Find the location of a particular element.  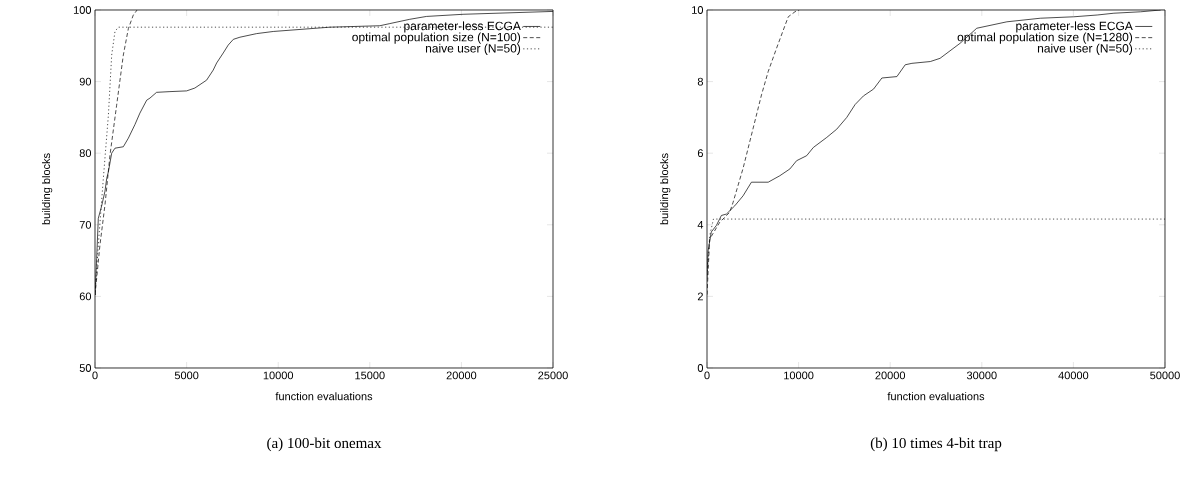

y-tick-label: 80 is located at coordinates (85, 153).